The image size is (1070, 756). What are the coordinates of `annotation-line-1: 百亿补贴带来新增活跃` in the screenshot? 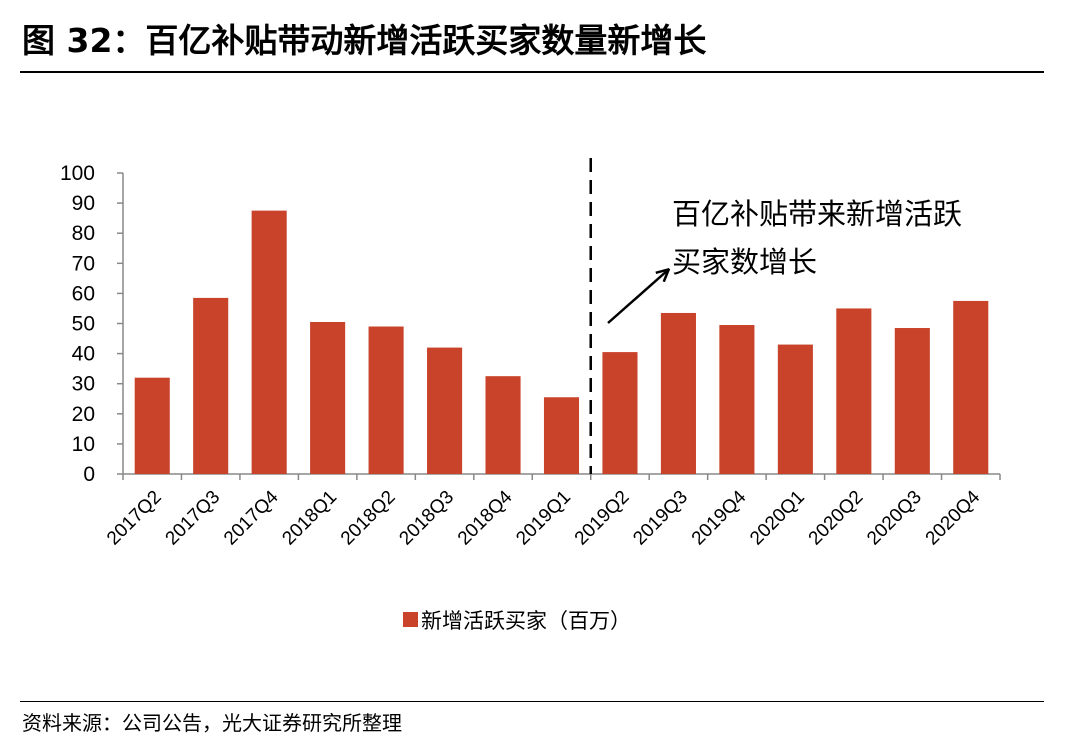 It's located at (817, 214).